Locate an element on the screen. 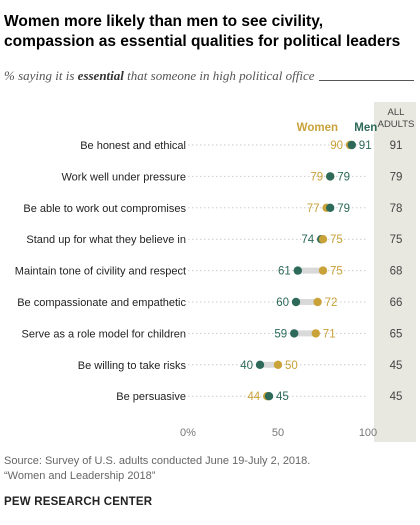  category-label: Be honest and ethical is located at coordinates (133, 146).